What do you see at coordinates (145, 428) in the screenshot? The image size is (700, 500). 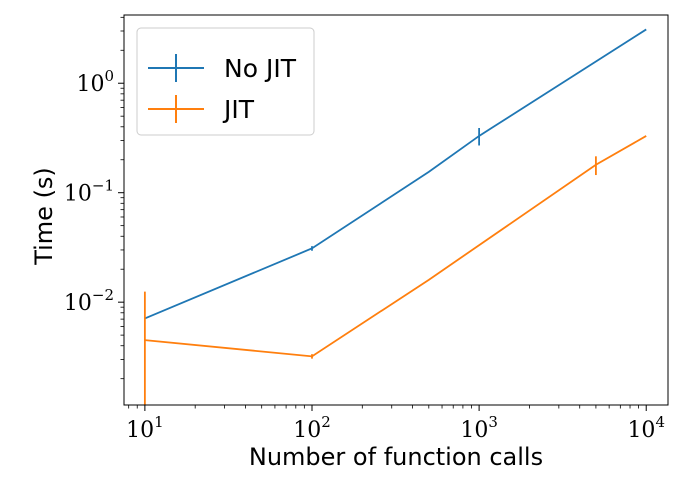 I see `x-tick-label: 10¹` at bounding box center [145, 428].